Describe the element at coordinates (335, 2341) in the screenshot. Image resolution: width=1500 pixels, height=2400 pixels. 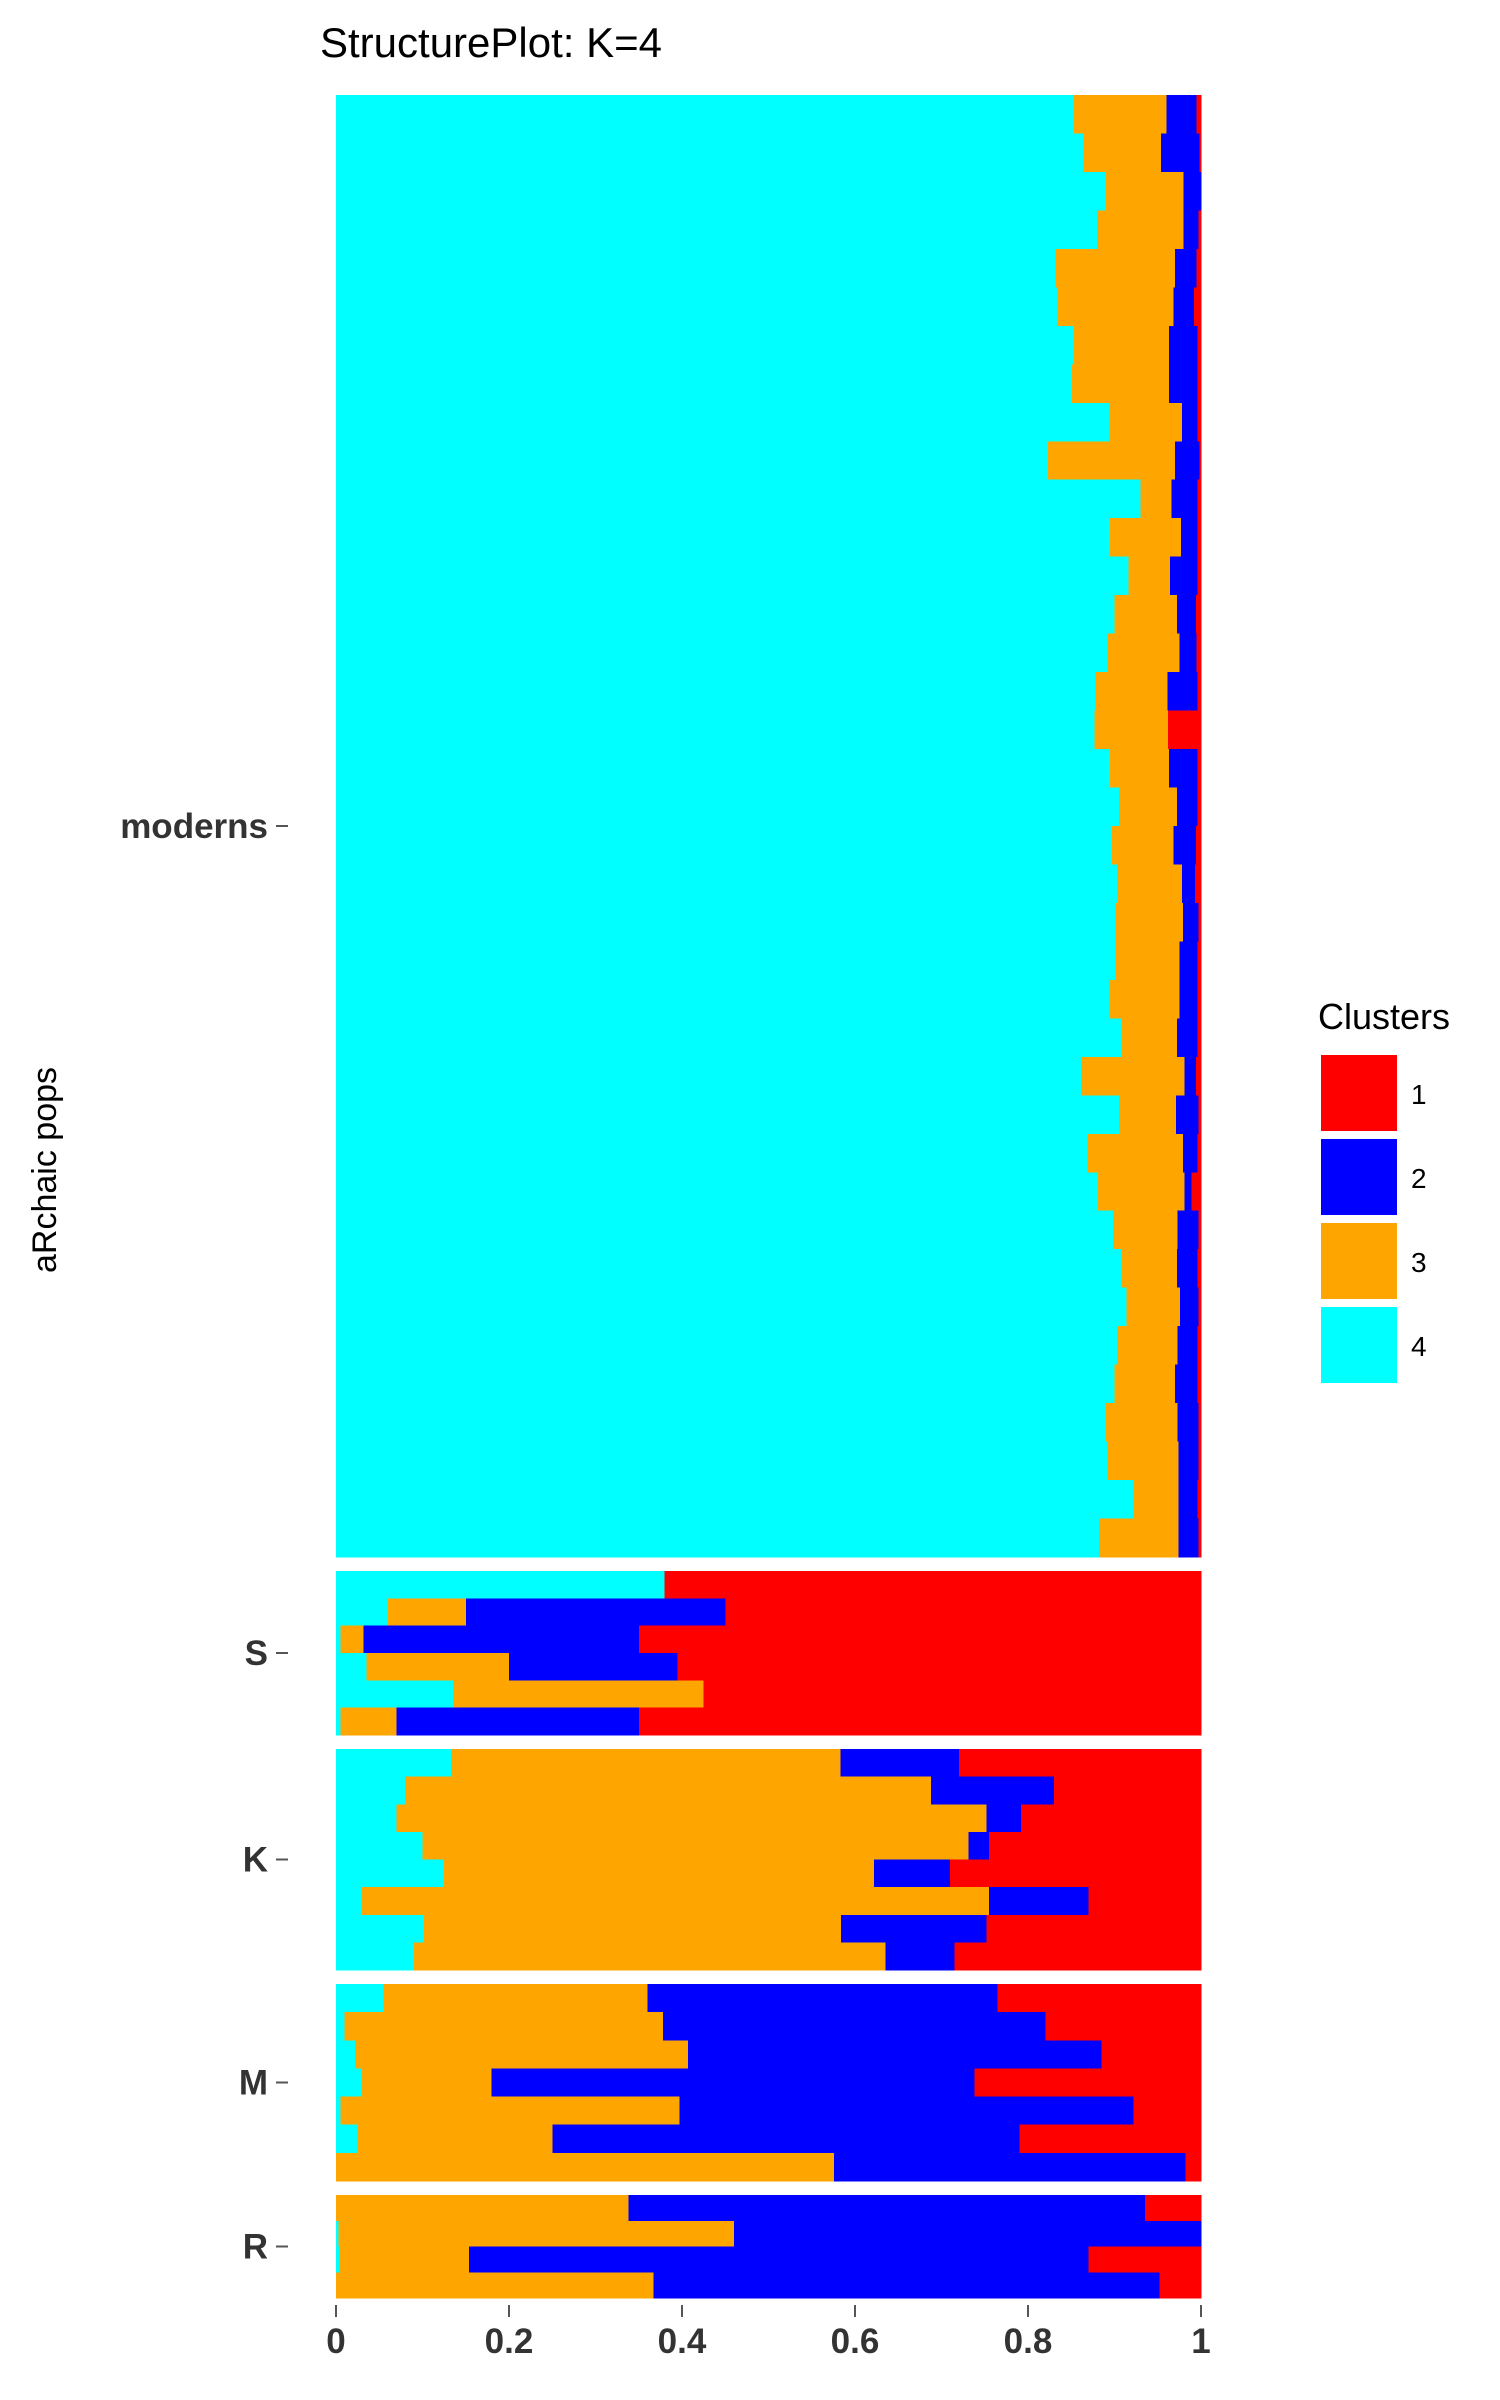
I see `x-tick-label: 0` at that location.